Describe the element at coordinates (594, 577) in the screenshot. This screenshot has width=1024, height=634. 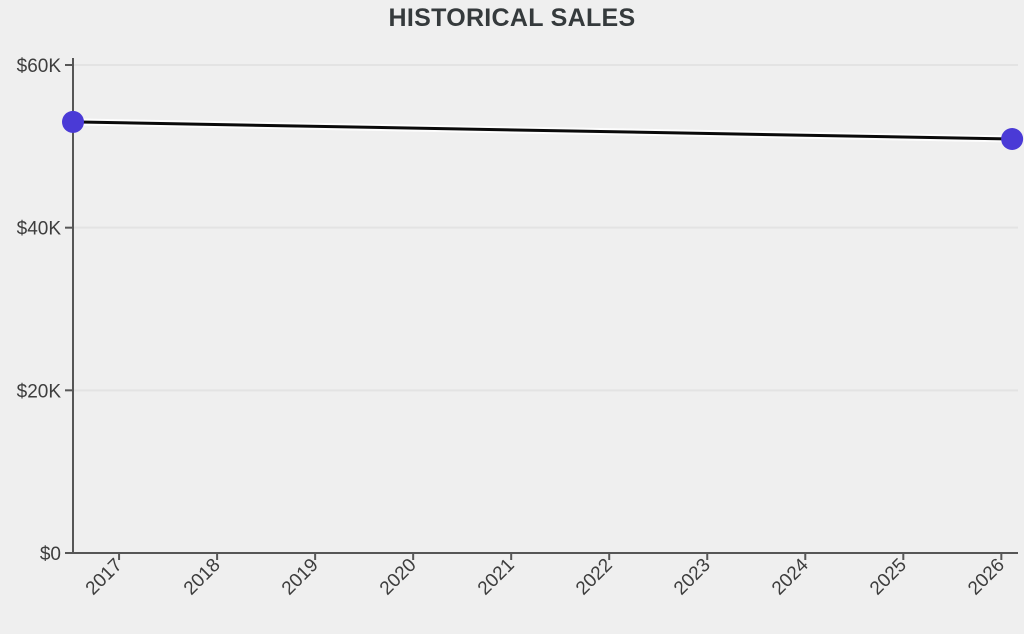
I see `x-tick-label: 2022` at that location.